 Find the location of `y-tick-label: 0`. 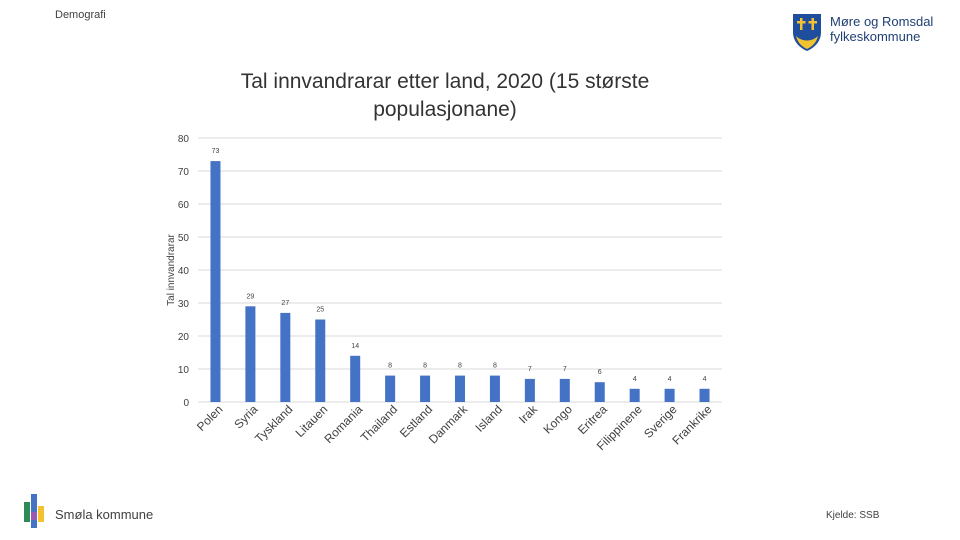

y-tick-label: 0 is located at coordinates (186, 403).